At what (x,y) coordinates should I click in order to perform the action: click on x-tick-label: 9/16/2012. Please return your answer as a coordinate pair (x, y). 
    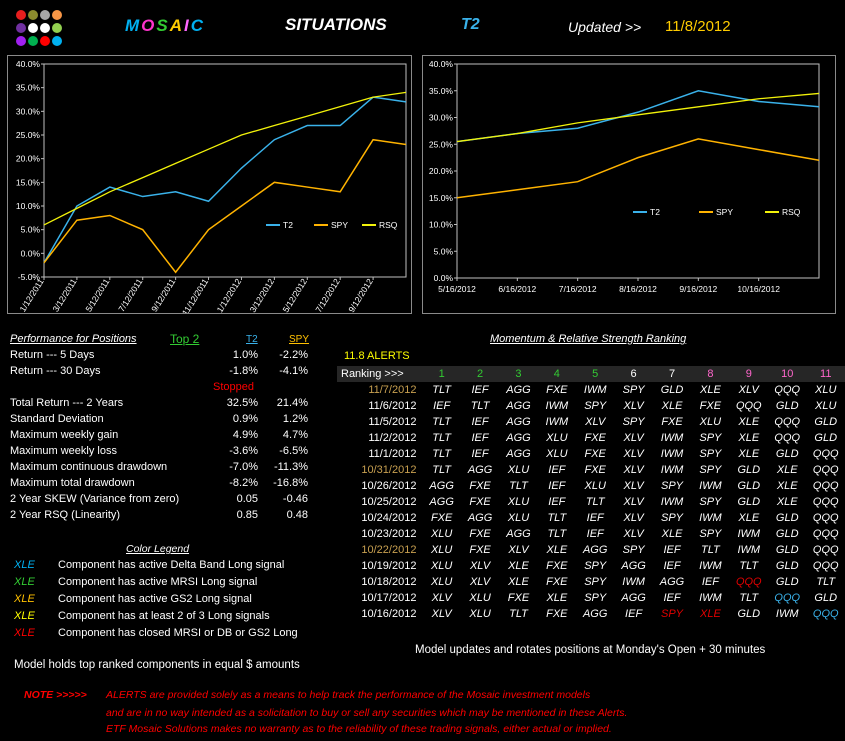
    Looking at the image, I should click on (698, 289).